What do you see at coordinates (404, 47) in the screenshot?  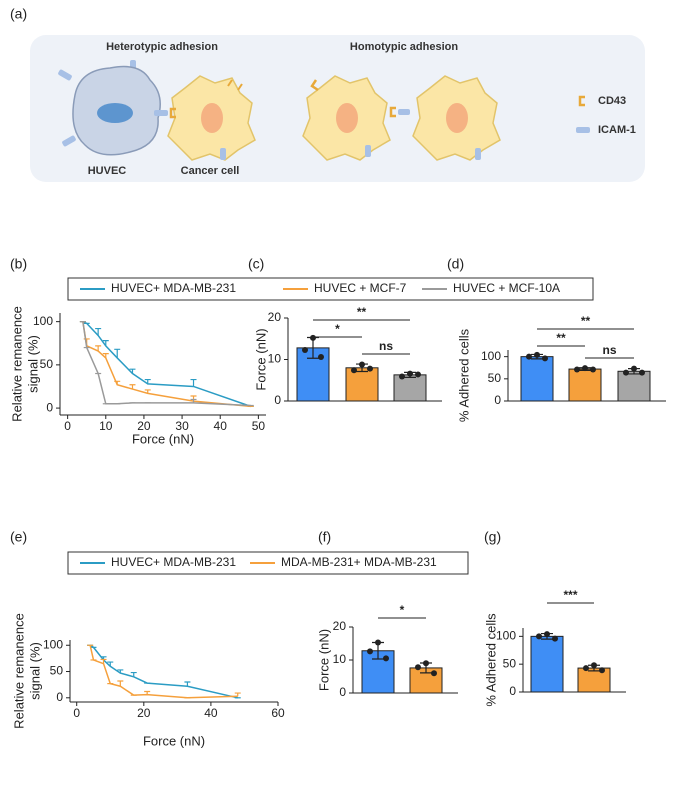 I see `diagram-title: Homotypic adhesion` at bounding box center [404, 47].